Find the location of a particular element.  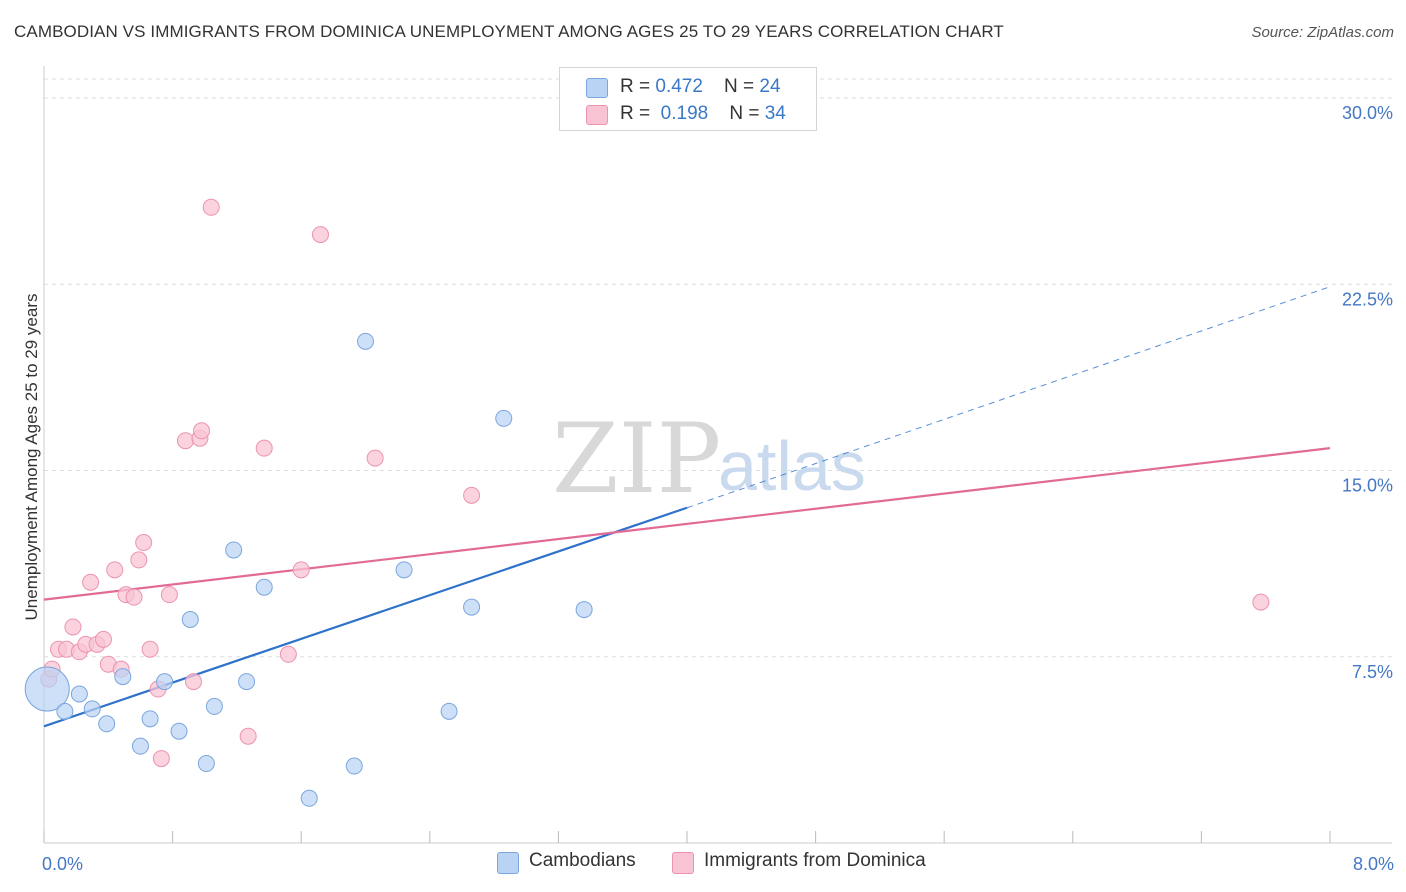

legend-label-dominica: Immigrants from Dominica is located at coordinates (815, 860).